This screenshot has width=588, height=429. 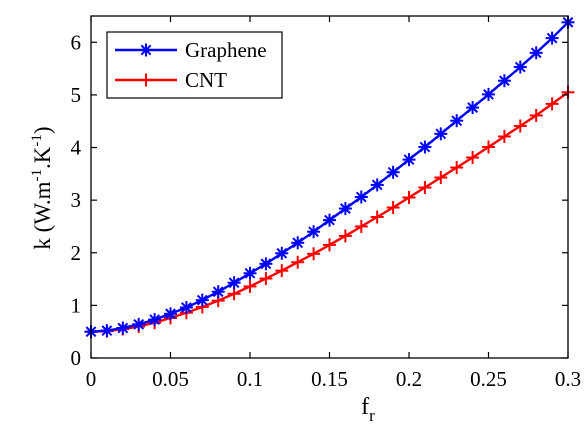 What do you see at coordinates (329, 379) in the screenshot?
I see `x-tick-label: 0.15` at bounding box center [329, 379].